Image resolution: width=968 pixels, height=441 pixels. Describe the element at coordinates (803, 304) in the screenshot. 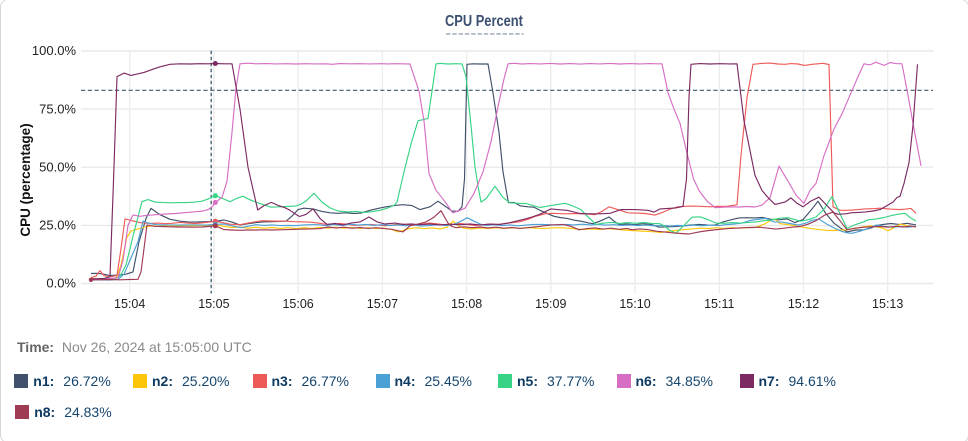

I see `svg-text: 15:12` at that location.